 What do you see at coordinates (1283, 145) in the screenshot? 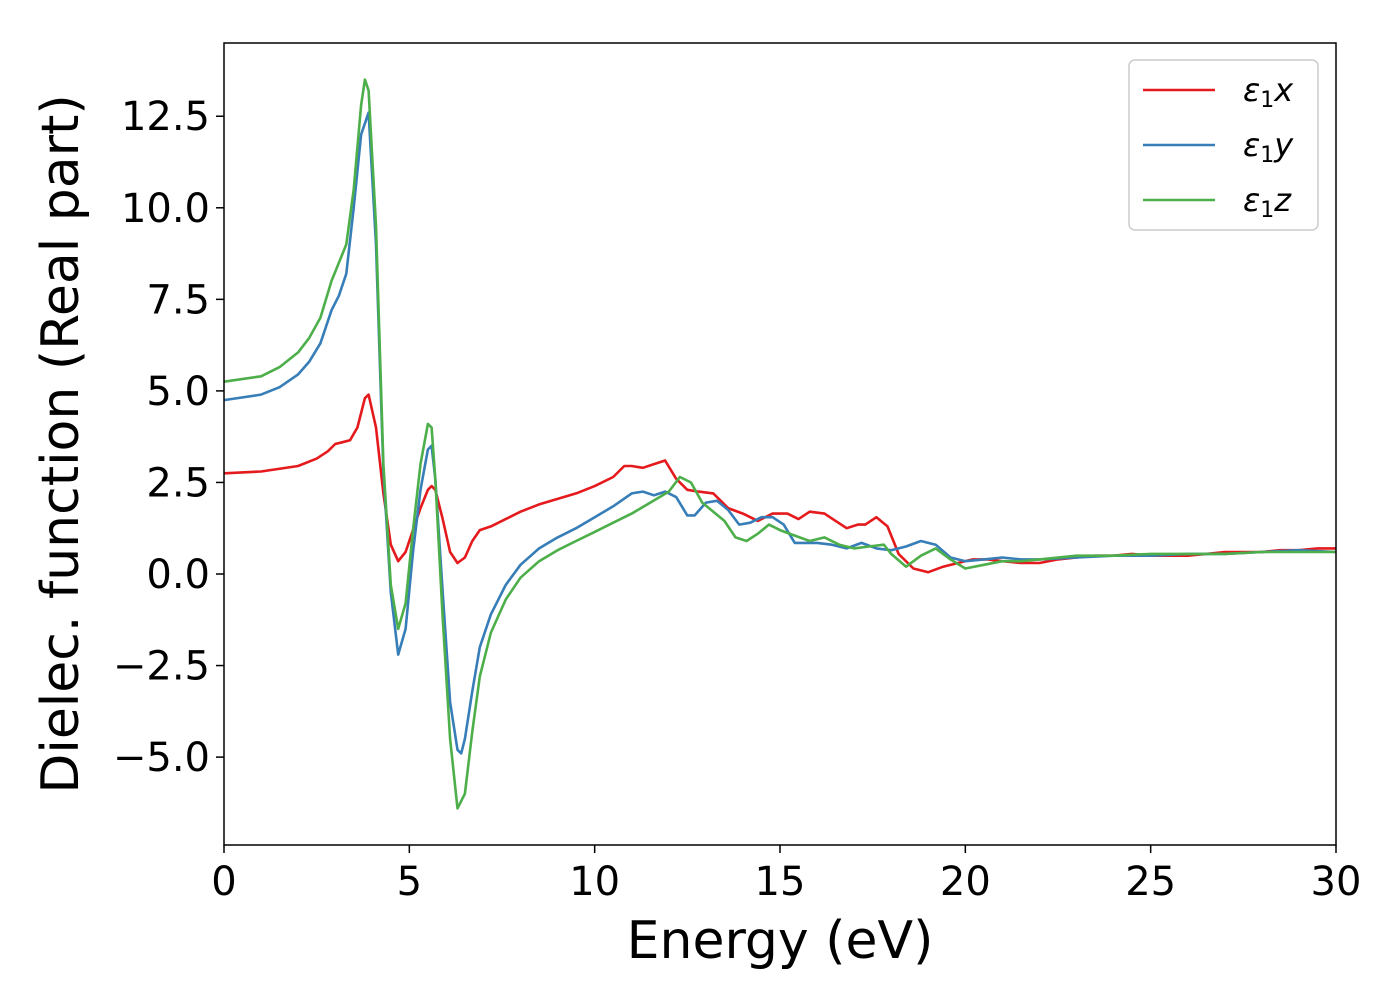
I see `legend-component: y` at bounding box center [1283, 145].